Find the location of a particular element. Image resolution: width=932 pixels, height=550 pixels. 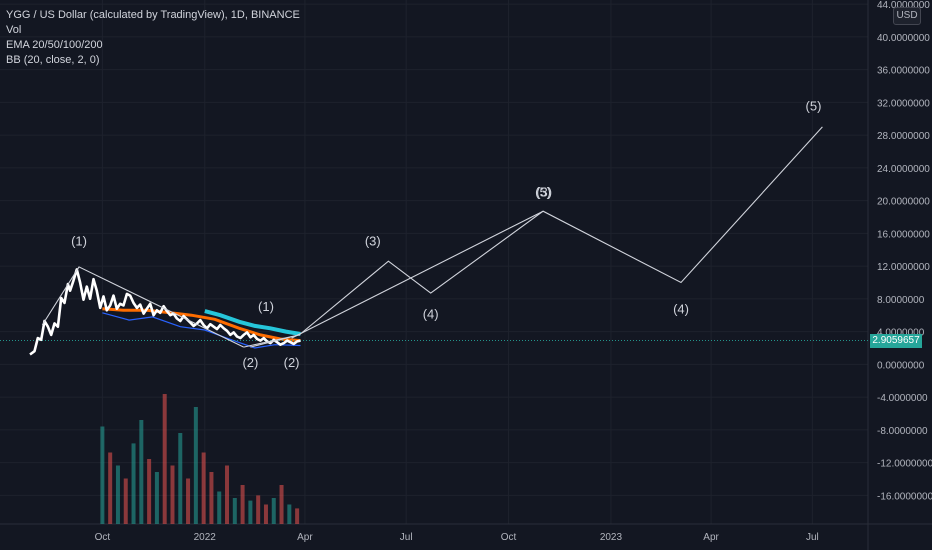

y-tick-label: -16.0000000 is located at coordinates (904, 496).